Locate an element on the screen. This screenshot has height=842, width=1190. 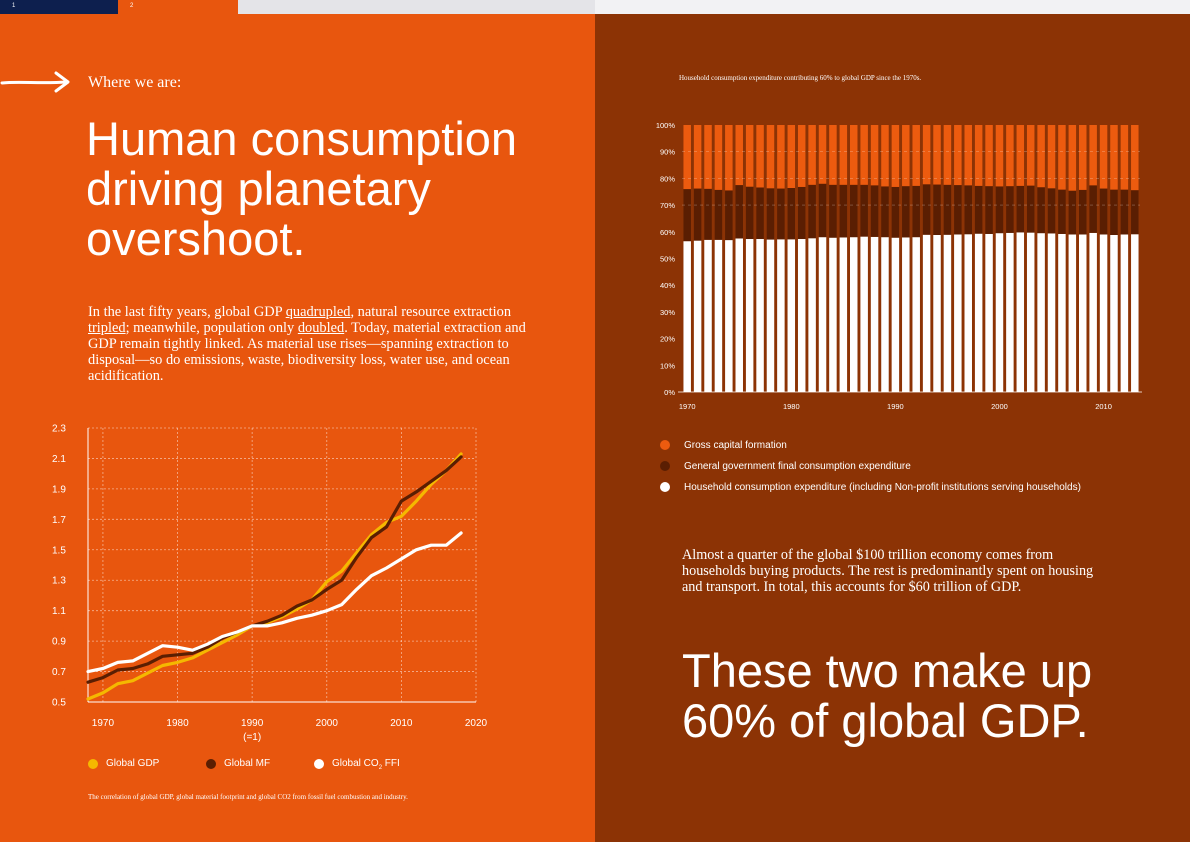
y-tick-label: 2.1 is located at coordinates (59, 459).